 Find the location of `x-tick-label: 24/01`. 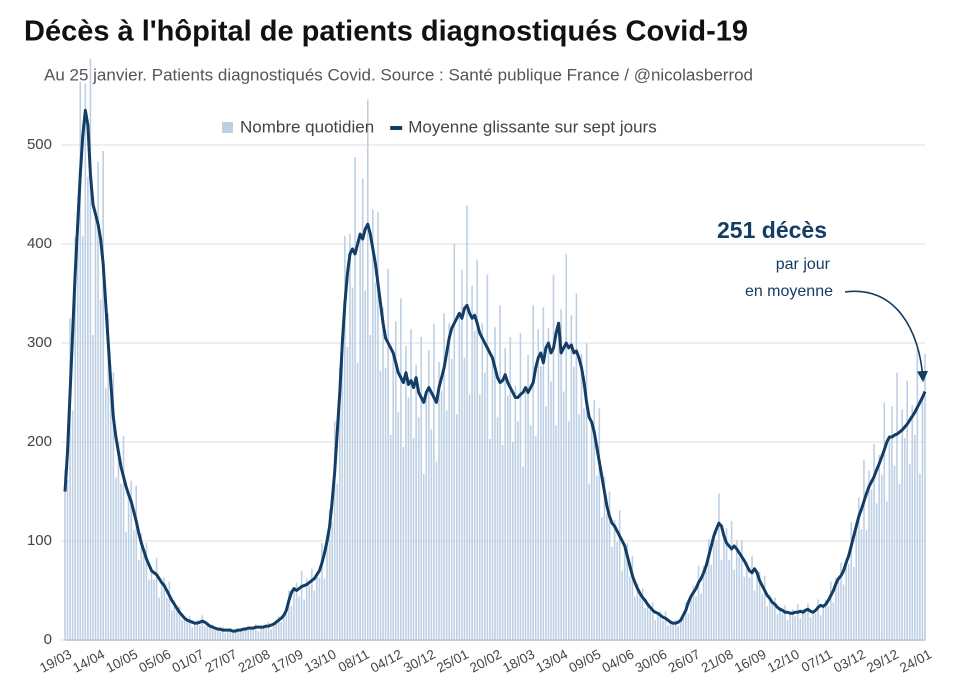

x-tick-label: 24/01 is located at coordinates (915, 661).